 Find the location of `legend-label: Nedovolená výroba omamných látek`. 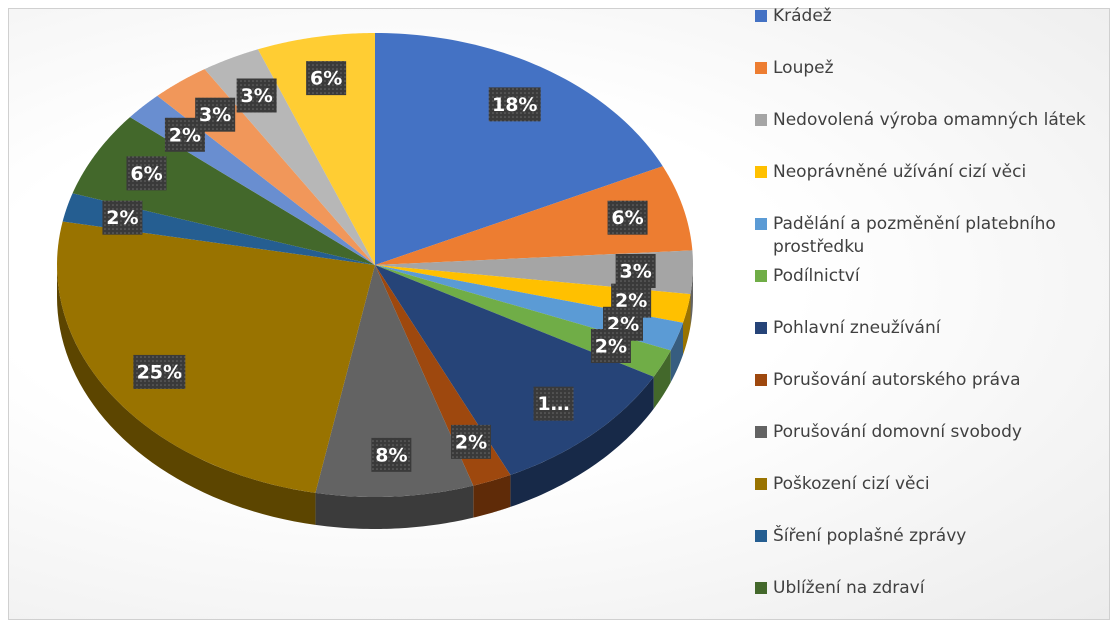

legend-label: Nedovolená výroba omamných látek is located at coordinates (929, 120).